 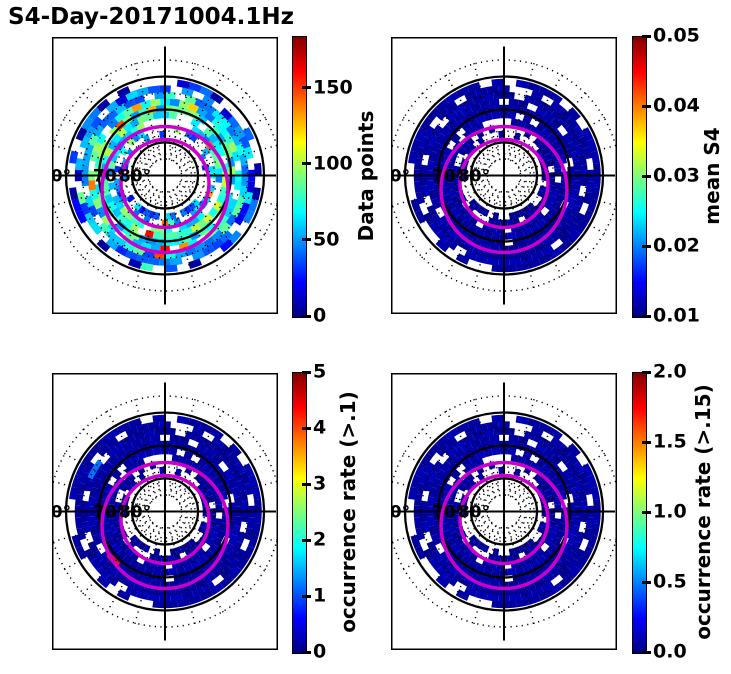 What do you see at coordinates (670, 441) in the screenshot?
I see `colorbar-tick-label: 1.5` at bounding box center [670, 441].